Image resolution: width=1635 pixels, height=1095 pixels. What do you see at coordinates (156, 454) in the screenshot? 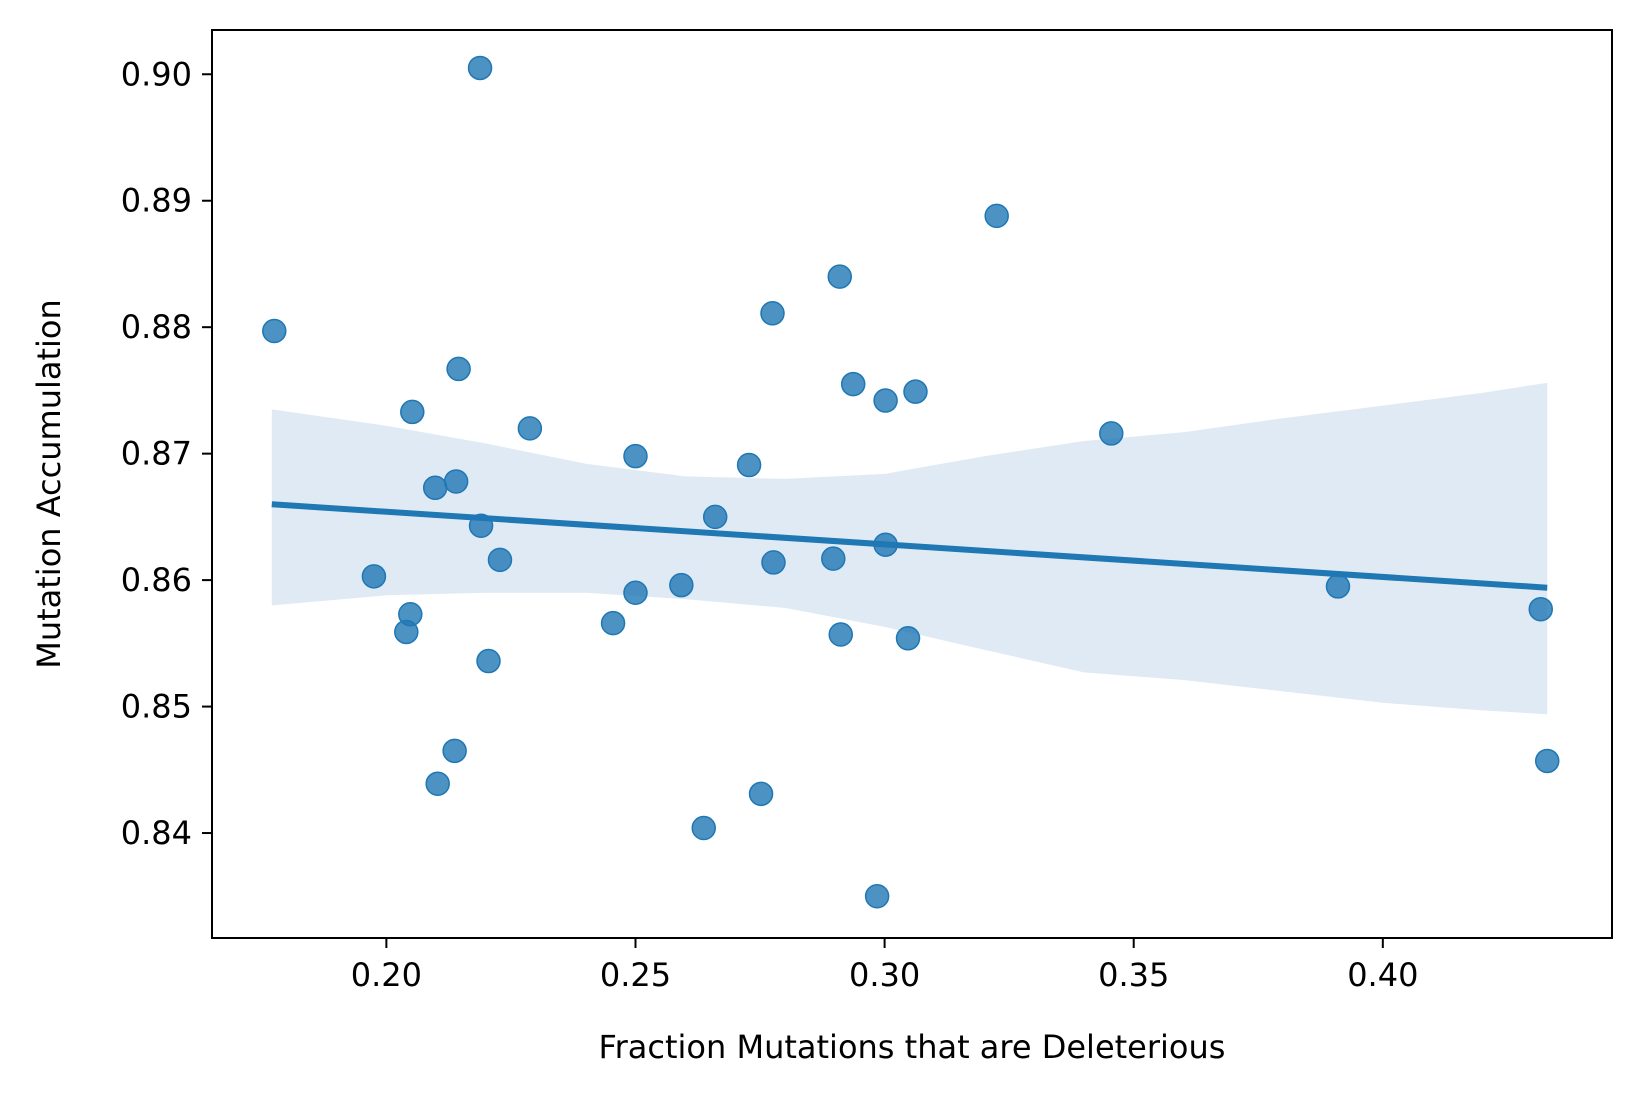
I see `y-tick-label: 0.87` at bounding box center [156, 454].